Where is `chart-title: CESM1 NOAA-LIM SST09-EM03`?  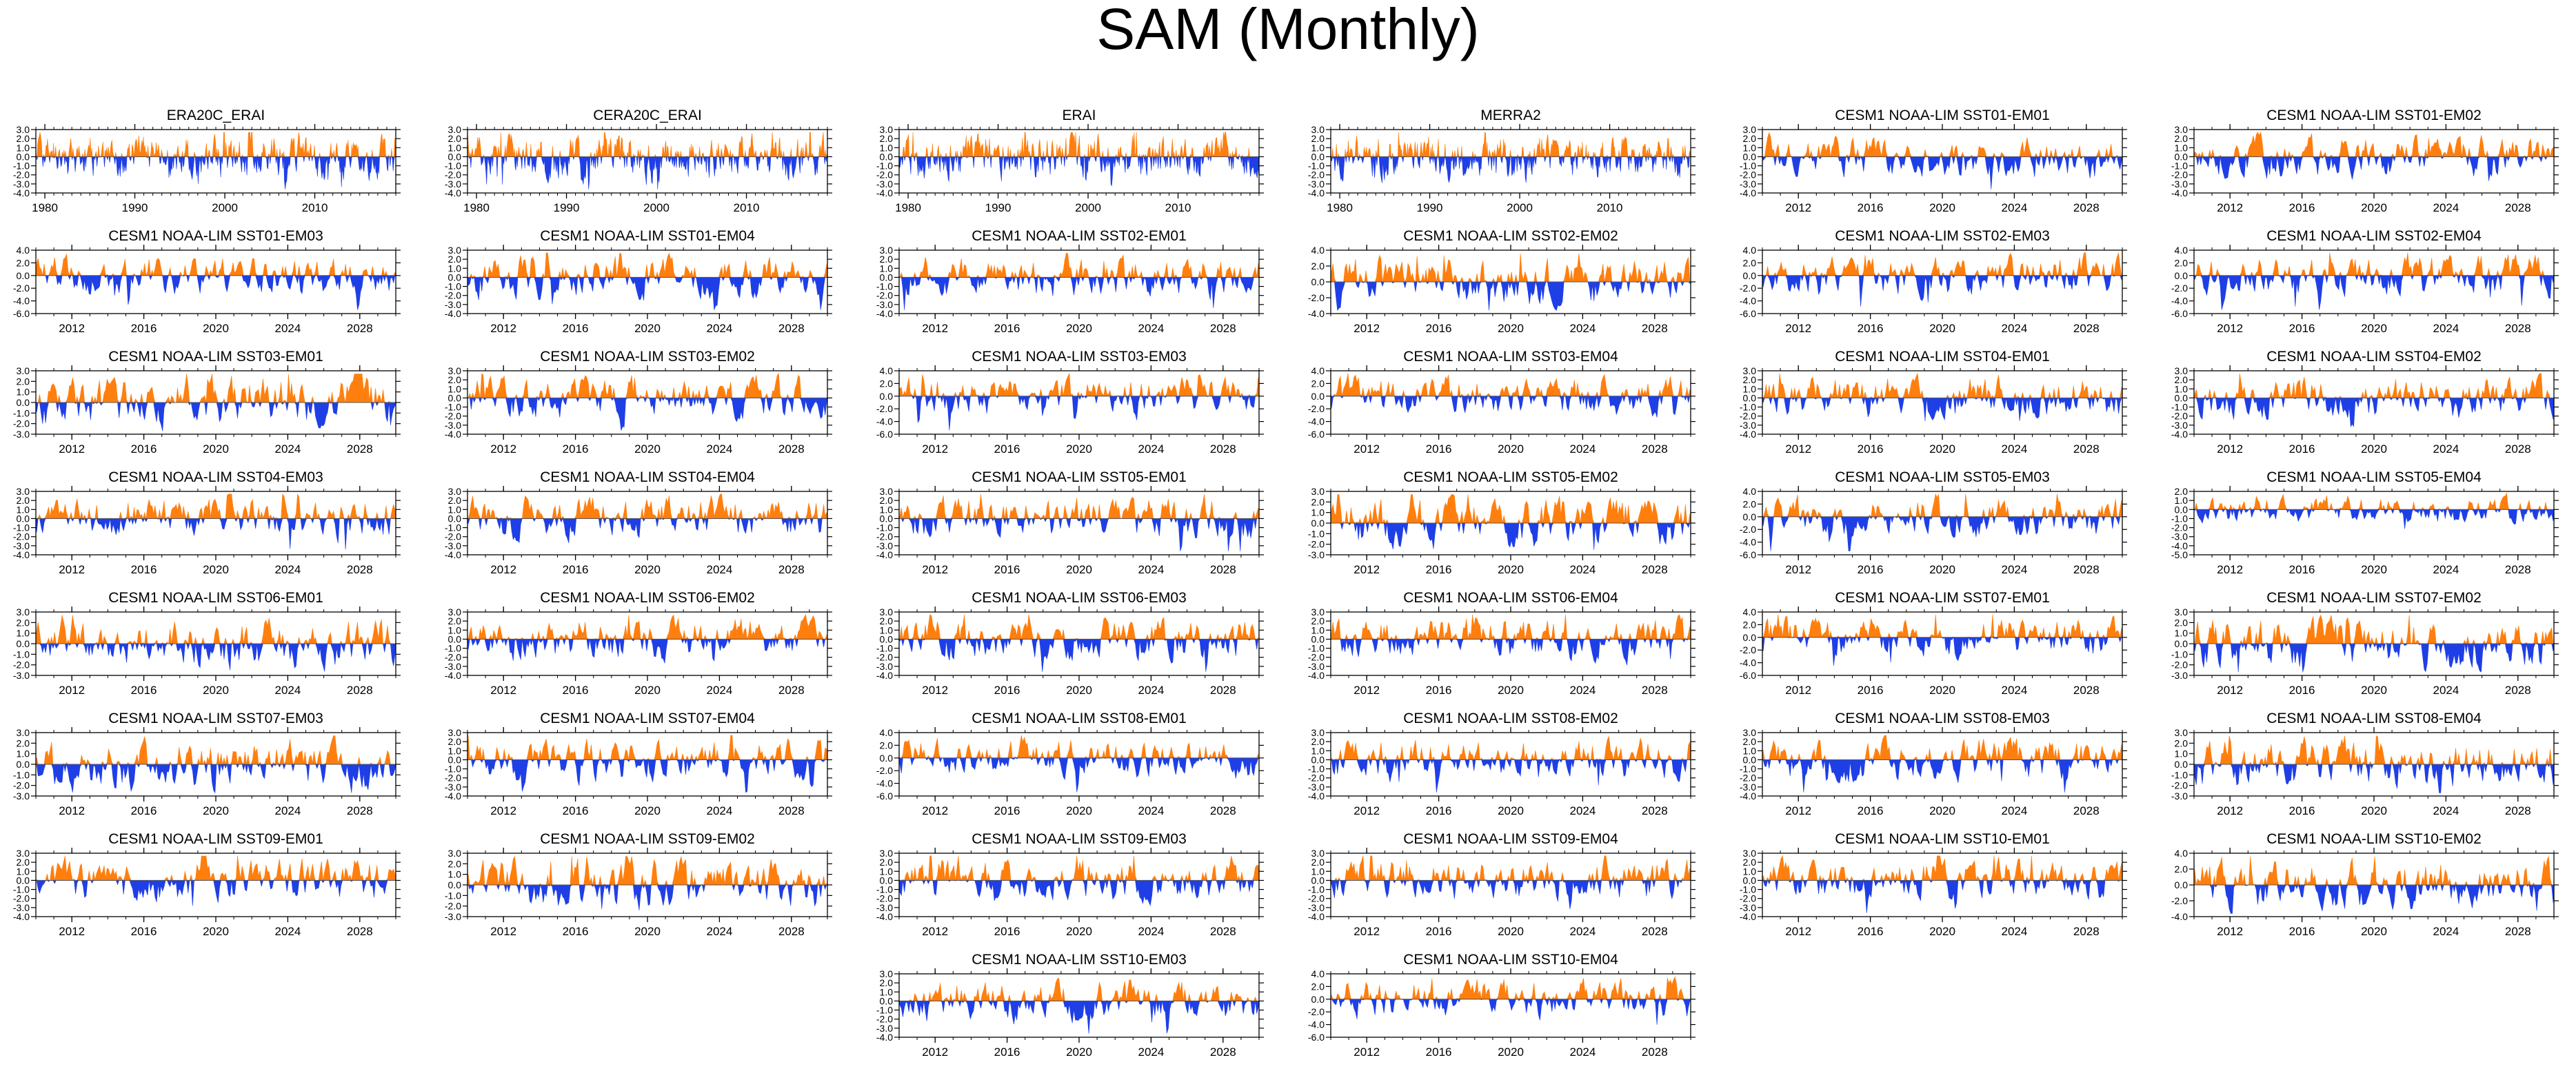 chart-title: CESM1 NOAA-LIM SST09-EM03 is located at coordinates (1079, 839).